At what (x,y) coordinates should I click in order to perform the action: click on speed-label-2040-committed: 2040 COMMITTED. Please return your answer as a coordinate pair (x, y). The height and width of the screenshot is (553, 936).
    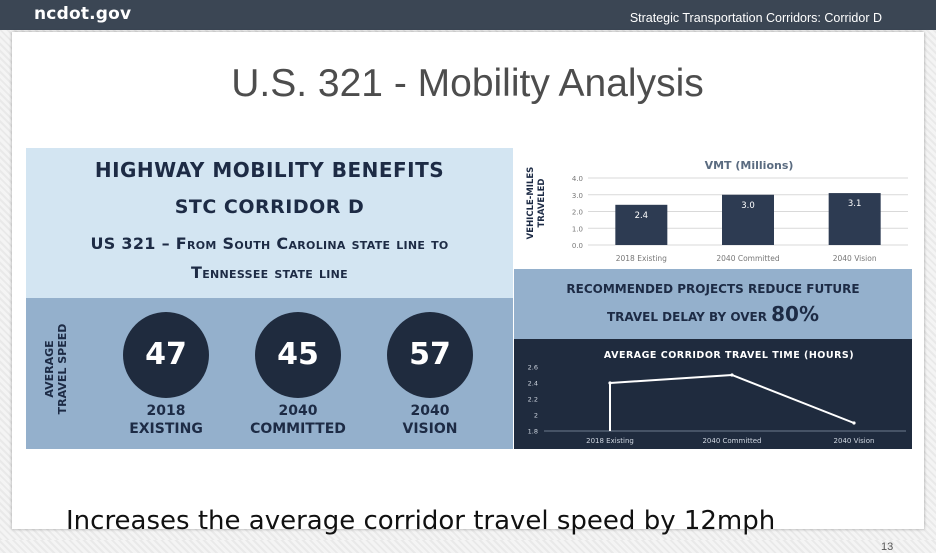
    Looking at the image, I should click on (298, 420).